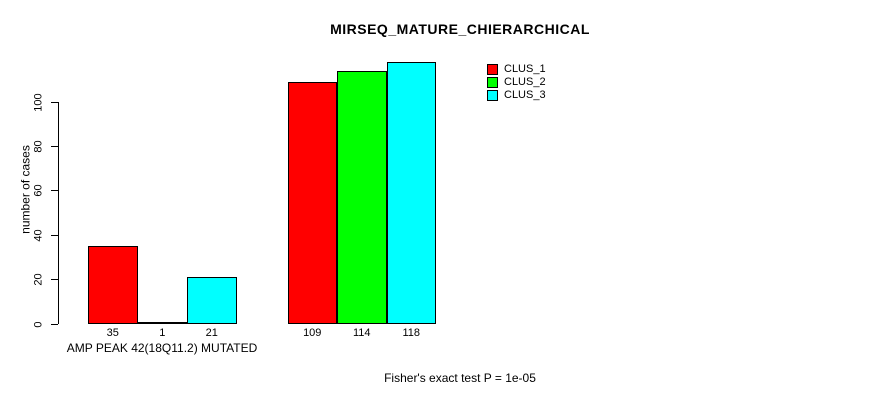 This screenshot has width=890, height=400. I want to click on bar-clus_2-group1, so click(162, 322).